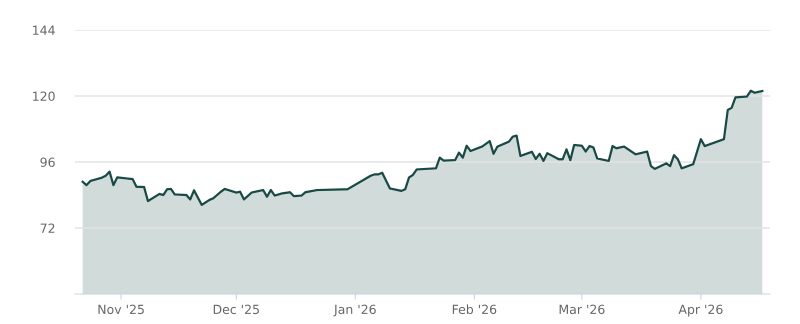 This screenshot has height=324, width=800. I want to click on x-tick-label: Jan '26, so click(354, 310).